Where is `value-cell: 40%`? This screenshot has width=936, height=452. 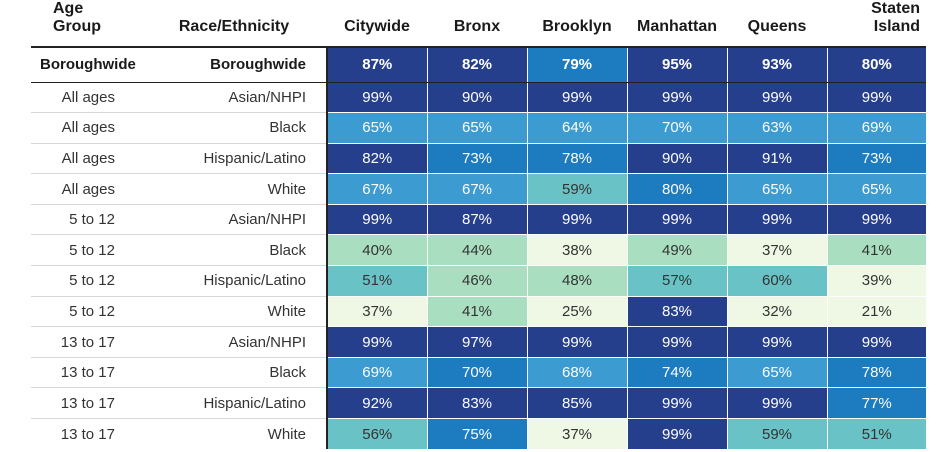
value-cell: 40% is located at coordinates (376, 250).